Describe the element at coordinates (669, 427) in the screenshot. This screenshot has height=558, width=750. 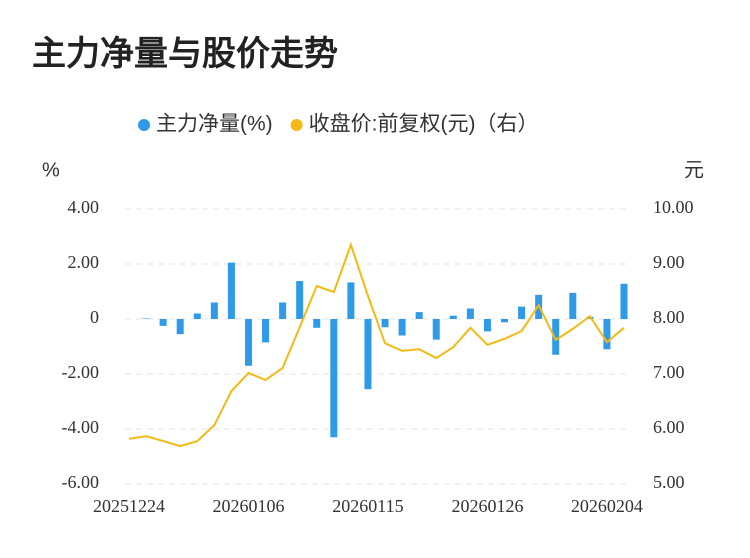
I see `y2-tick-label: 6.00` at that location.